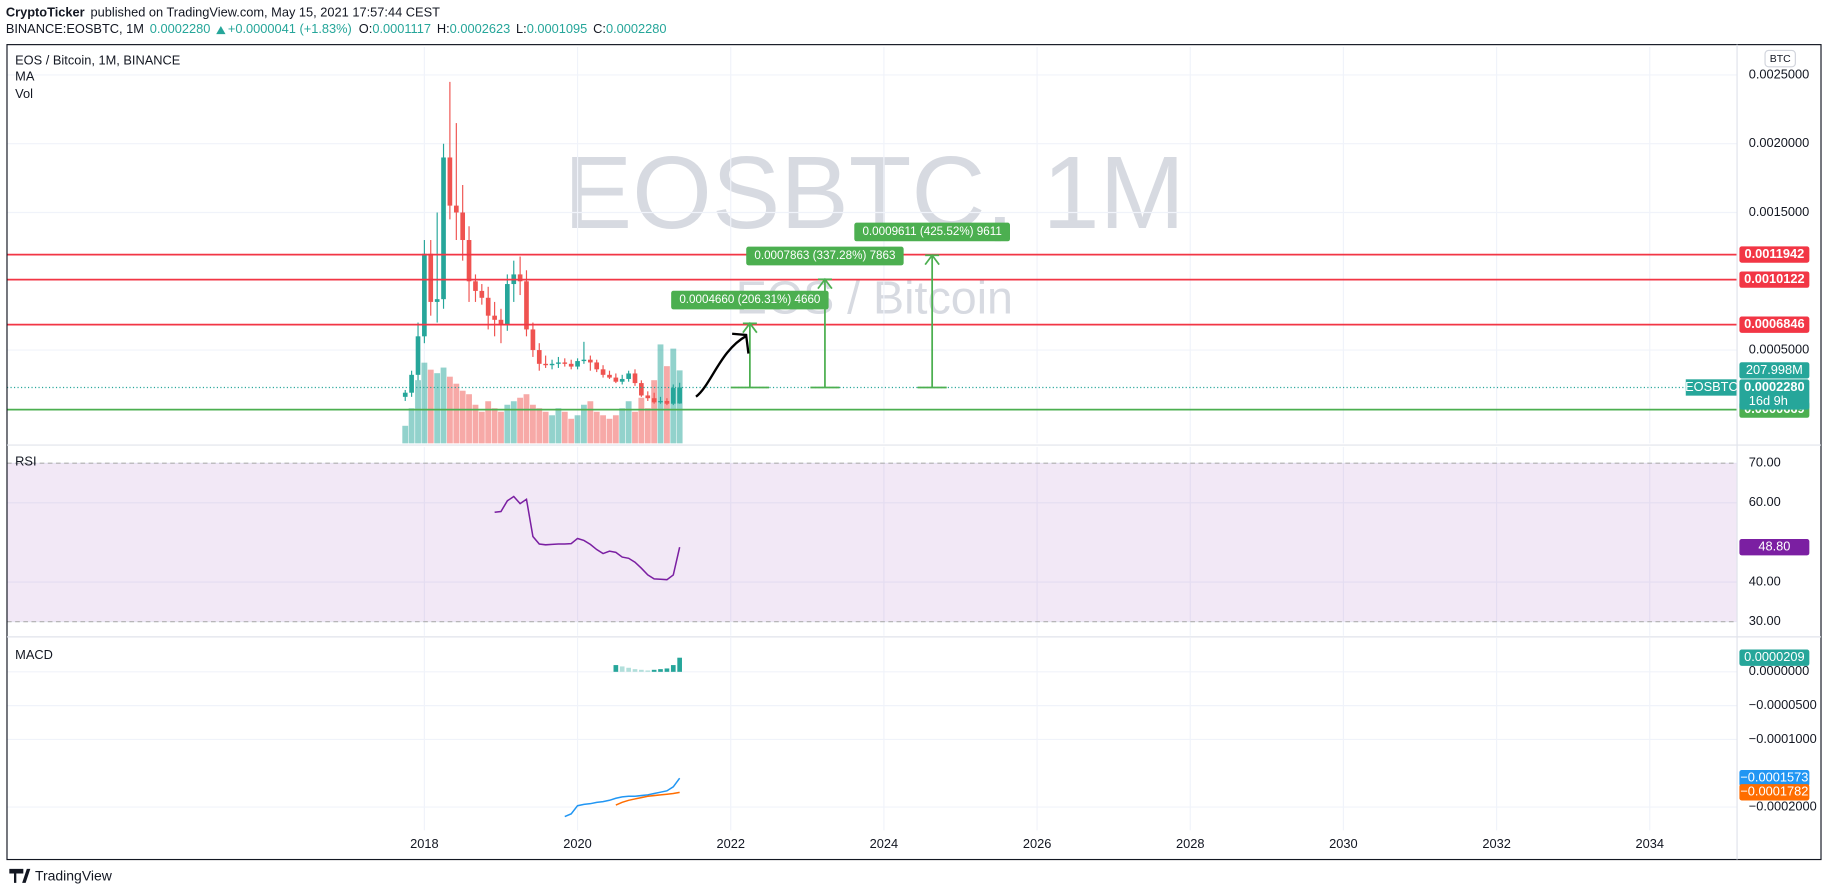  Describe the element at coordinates (221, 30) in the screenshot. I see `up-icon` at that location.